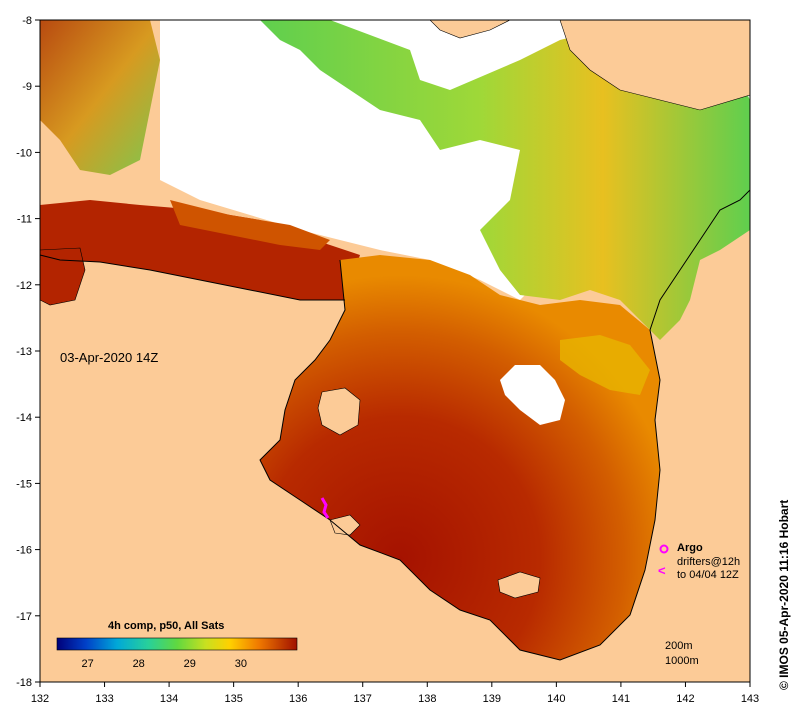 This screenshot has width=791, height=716. What do you see at coordinates (40, 699) in the screenshot?
I see `lon-tick-label: 132` at bounding box center [40, 699].